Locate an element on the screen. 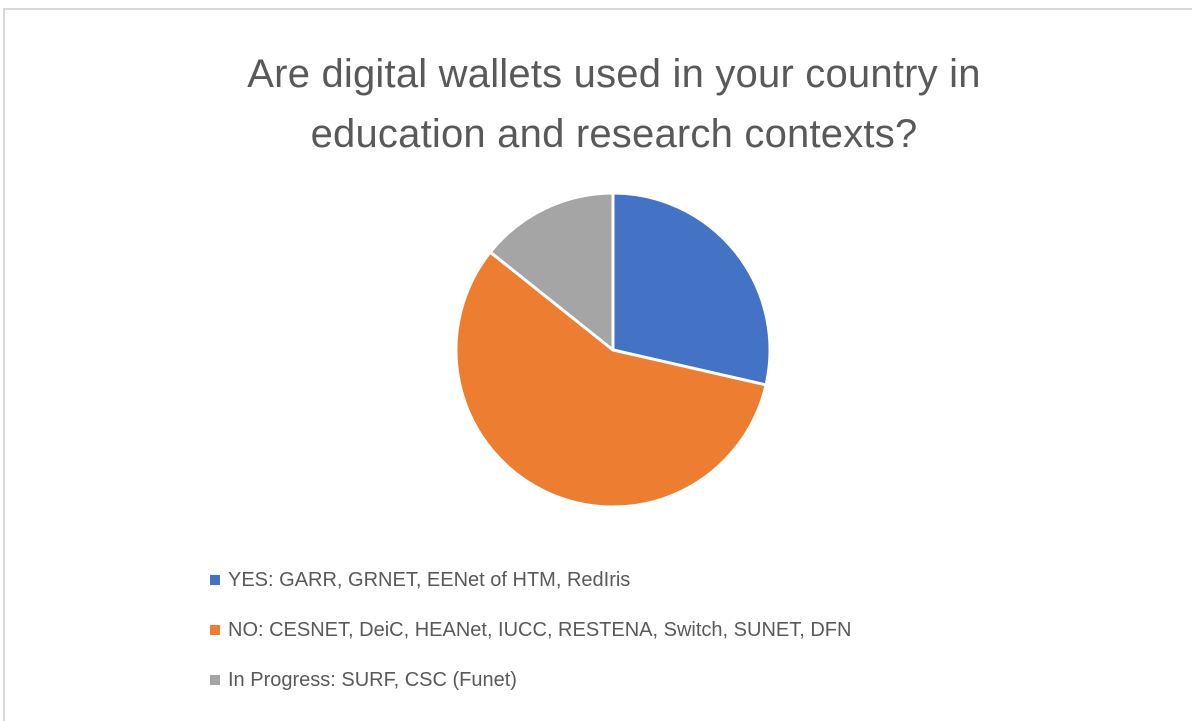  chart-title-line-2: education and research contexts? is located at coordinates (614, 134).